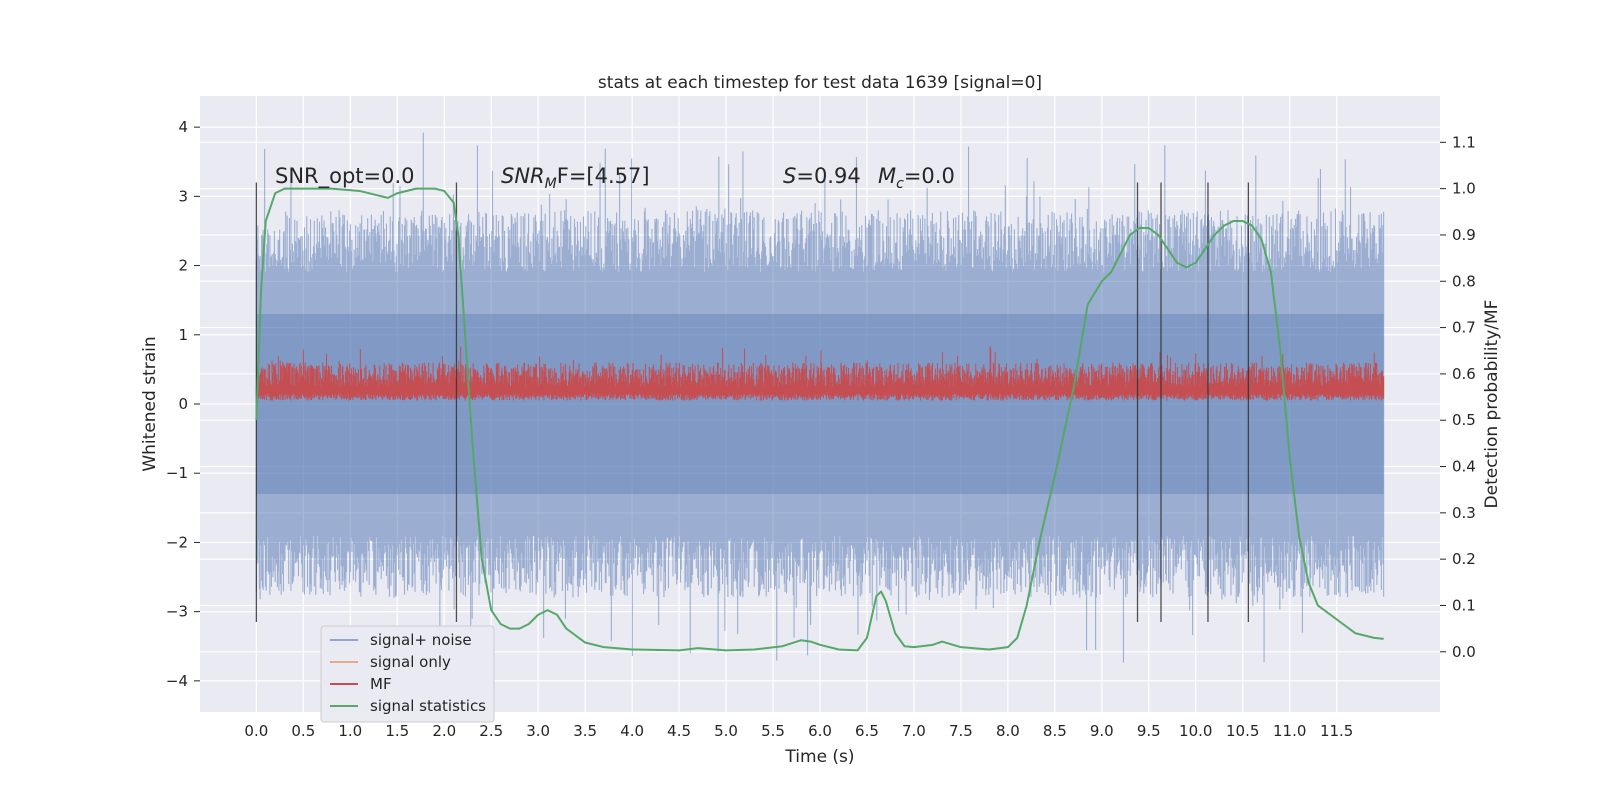  What do you see at coordinates (789, 176) in the screenshot?
I see `annotation-s-base: S` at bounding box center [789, 176].